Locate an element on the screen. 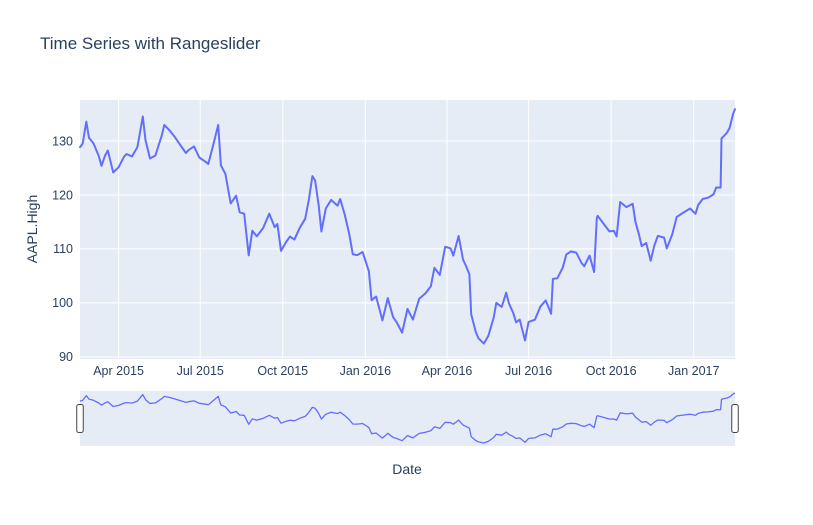  x-tick-label: Apr 2015 is located at coordinates (118, 371).